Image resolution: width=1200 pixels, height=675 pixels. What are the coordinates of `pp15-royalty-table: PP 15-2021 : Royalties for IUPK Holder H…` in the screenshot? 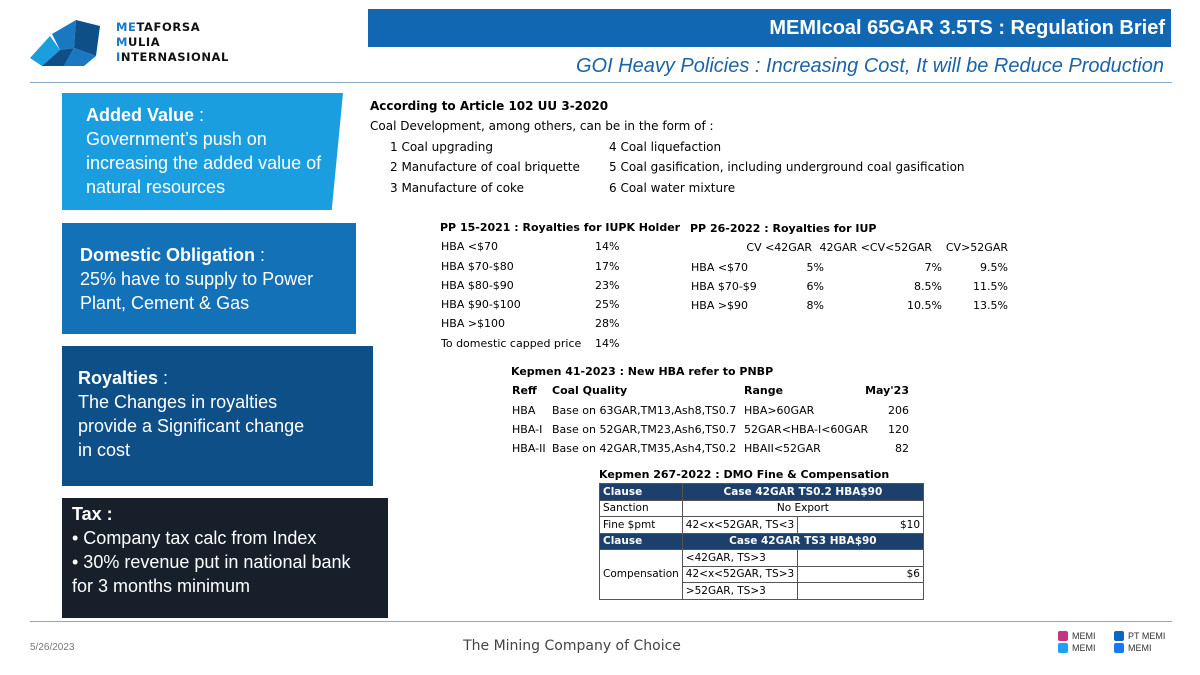 It's located at (565, 285).